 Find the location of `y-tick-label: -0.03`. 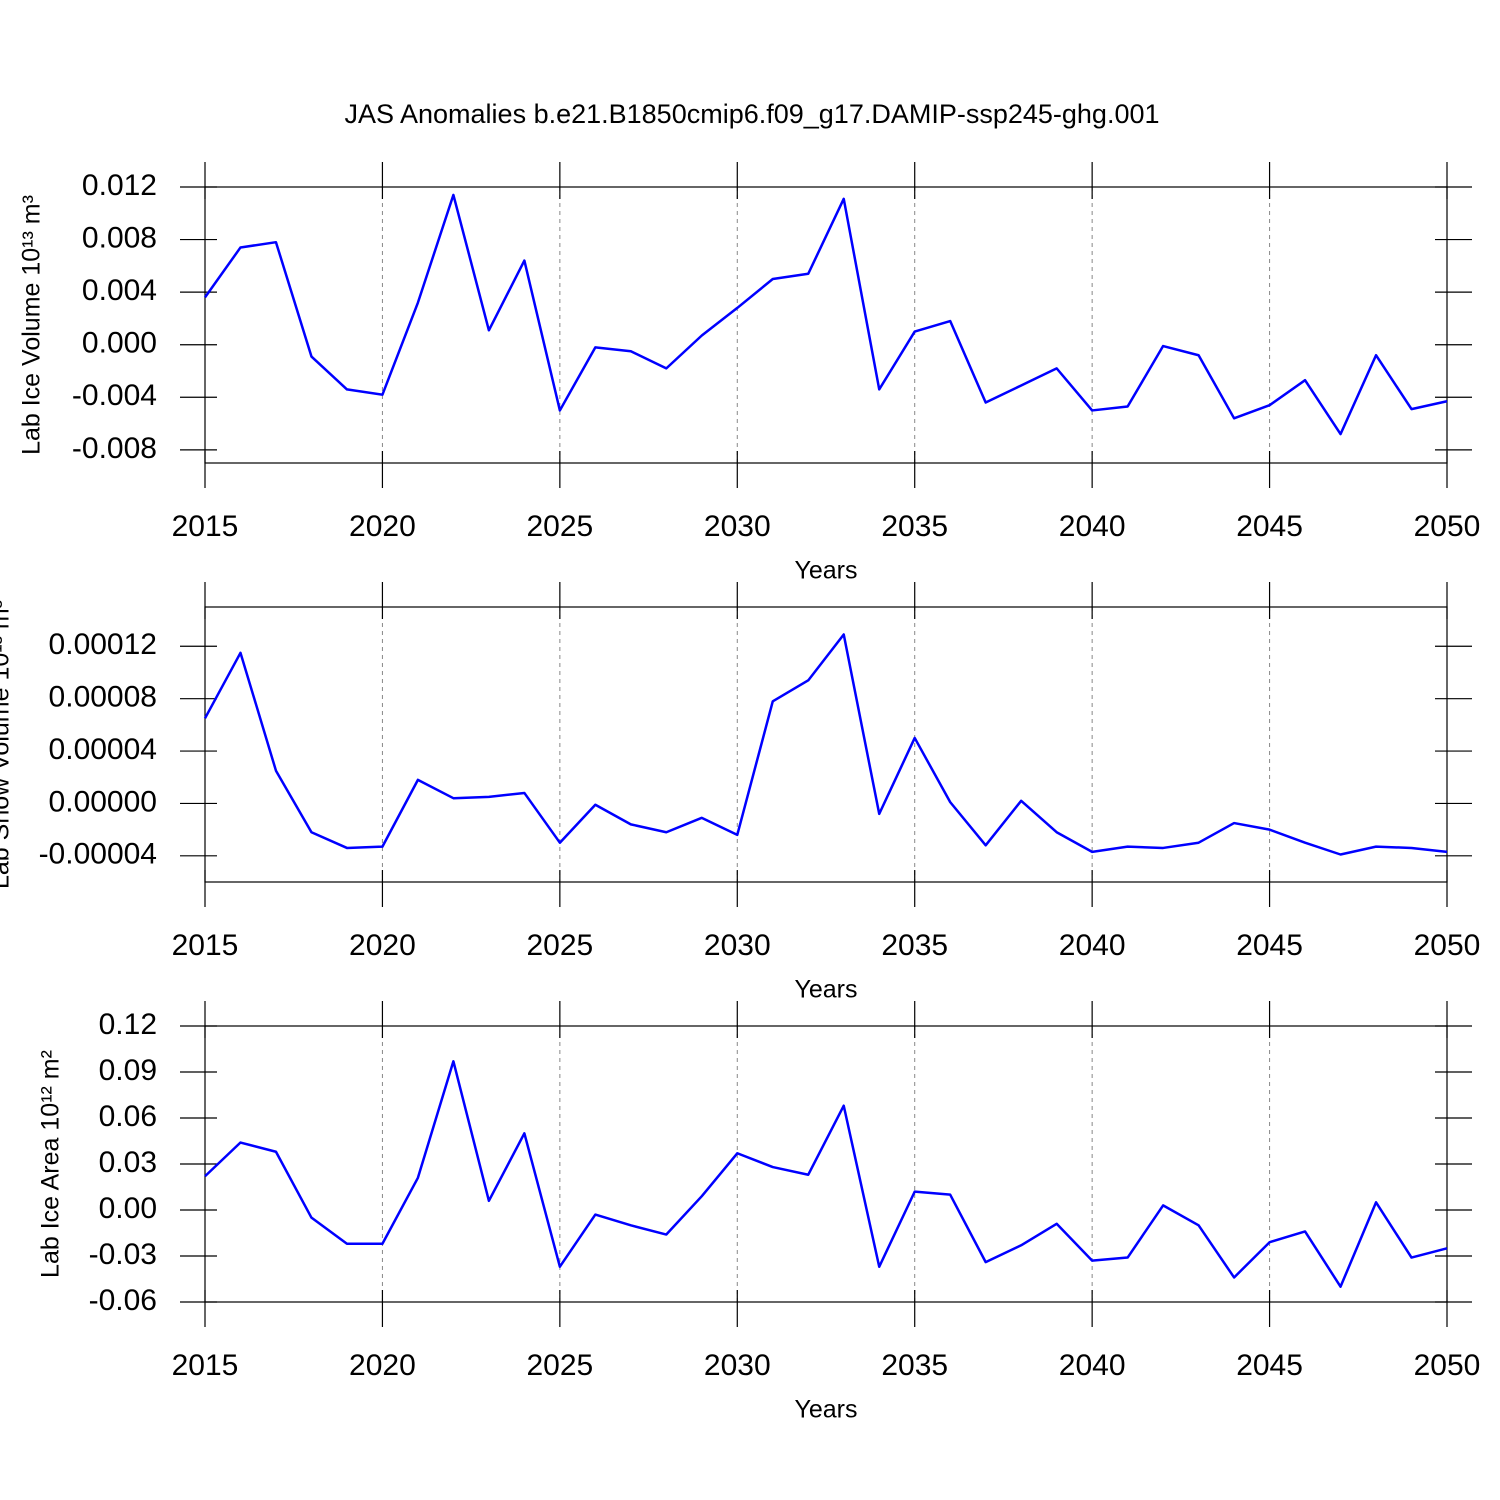

y-tick-label: -0.03 is located at coordinates (123, 1254).